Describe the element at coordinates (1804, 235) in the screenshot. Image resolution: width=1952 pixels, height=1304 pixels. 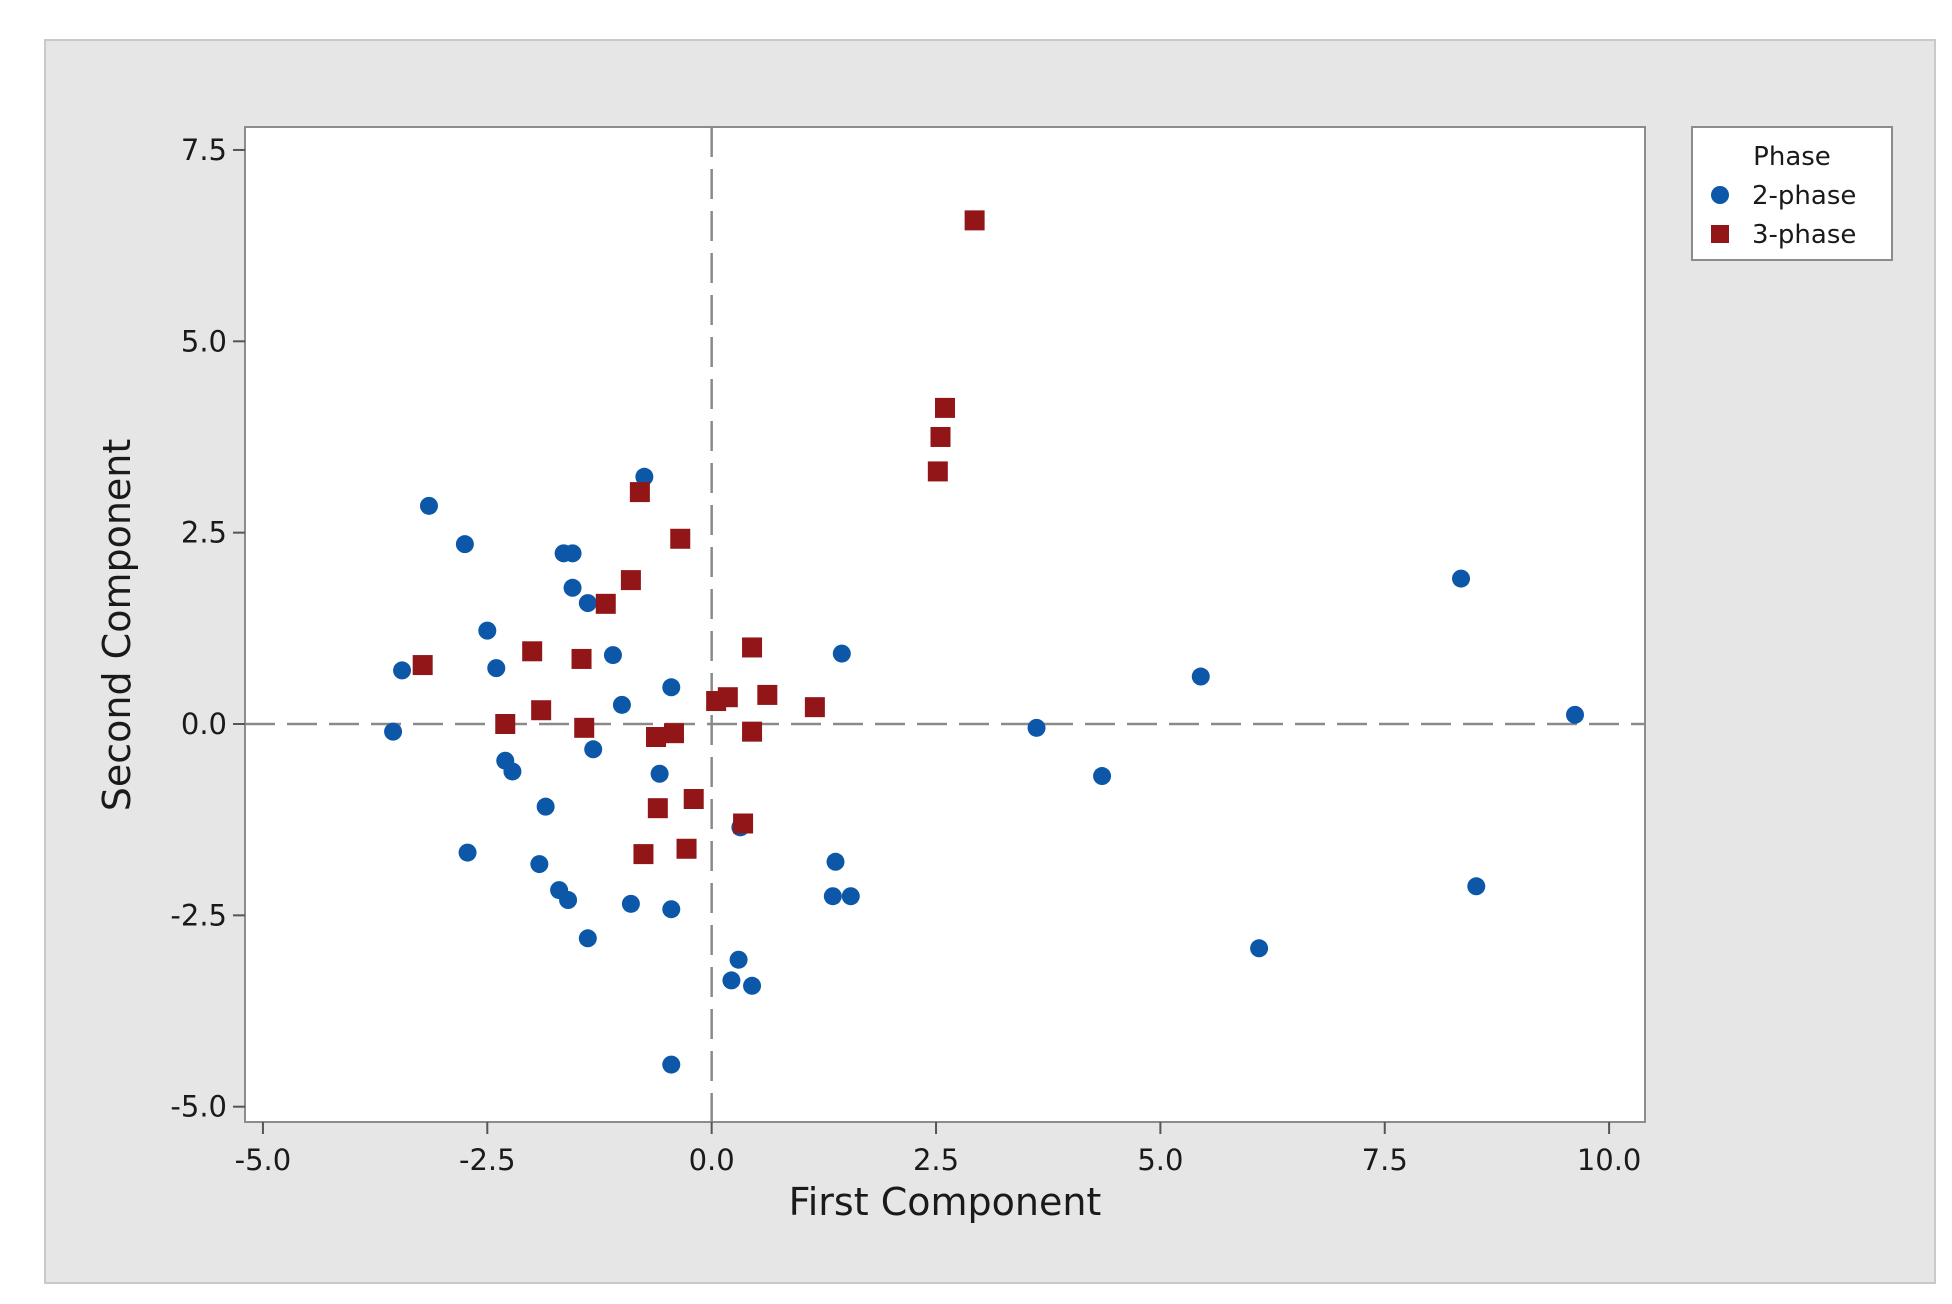
I see `legend-label-3-phase: 3-phase` at that location.